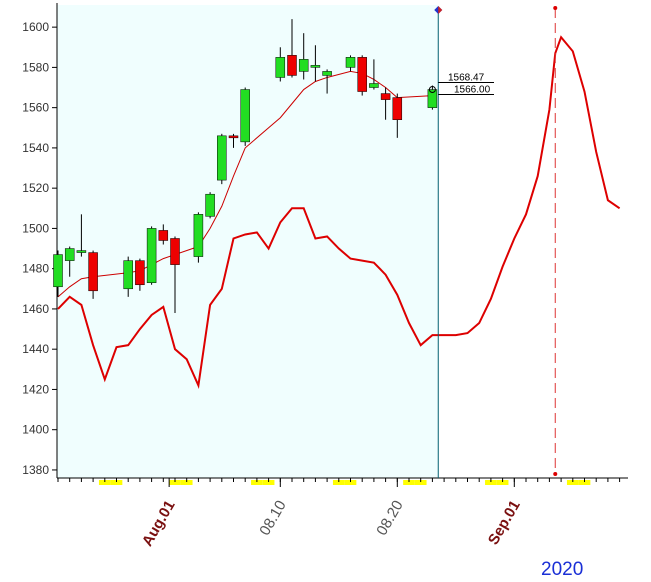 The height and width of the screenshot is (582, 651). What do you see at coordinates (35, 27) in the screenshot?
I see `y-tick-label: 1600` at bounding box center [35, 27].